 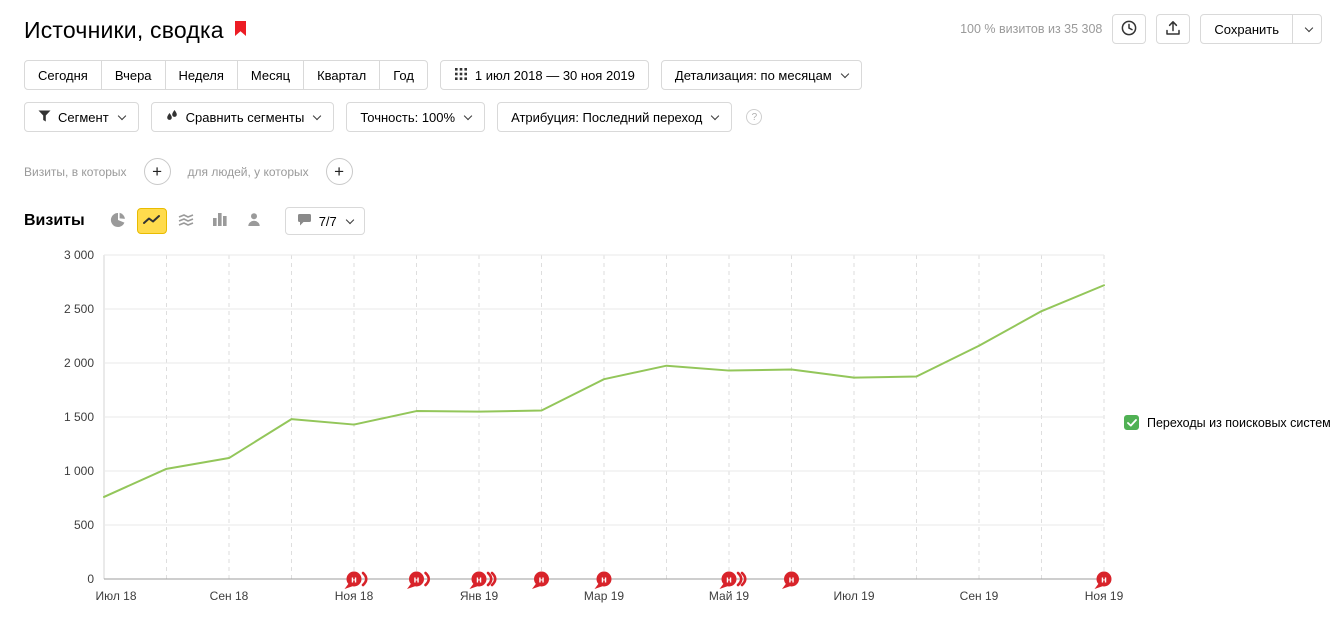 What do you see at coordinates (79, 417) in the screenshot?
I see `y-tick-label: 1 500` at bounding box center [79, 417].